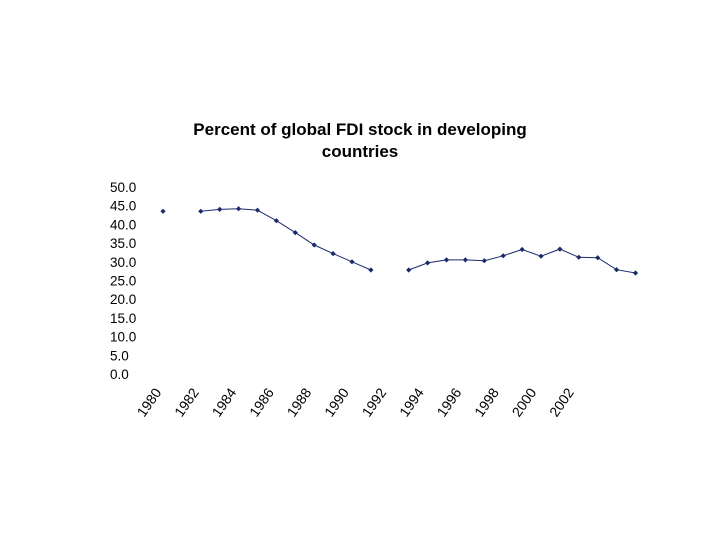 This screenshot has width=720, height=540. I want to click on y-tick-label: 20.0, so click(123, 299).